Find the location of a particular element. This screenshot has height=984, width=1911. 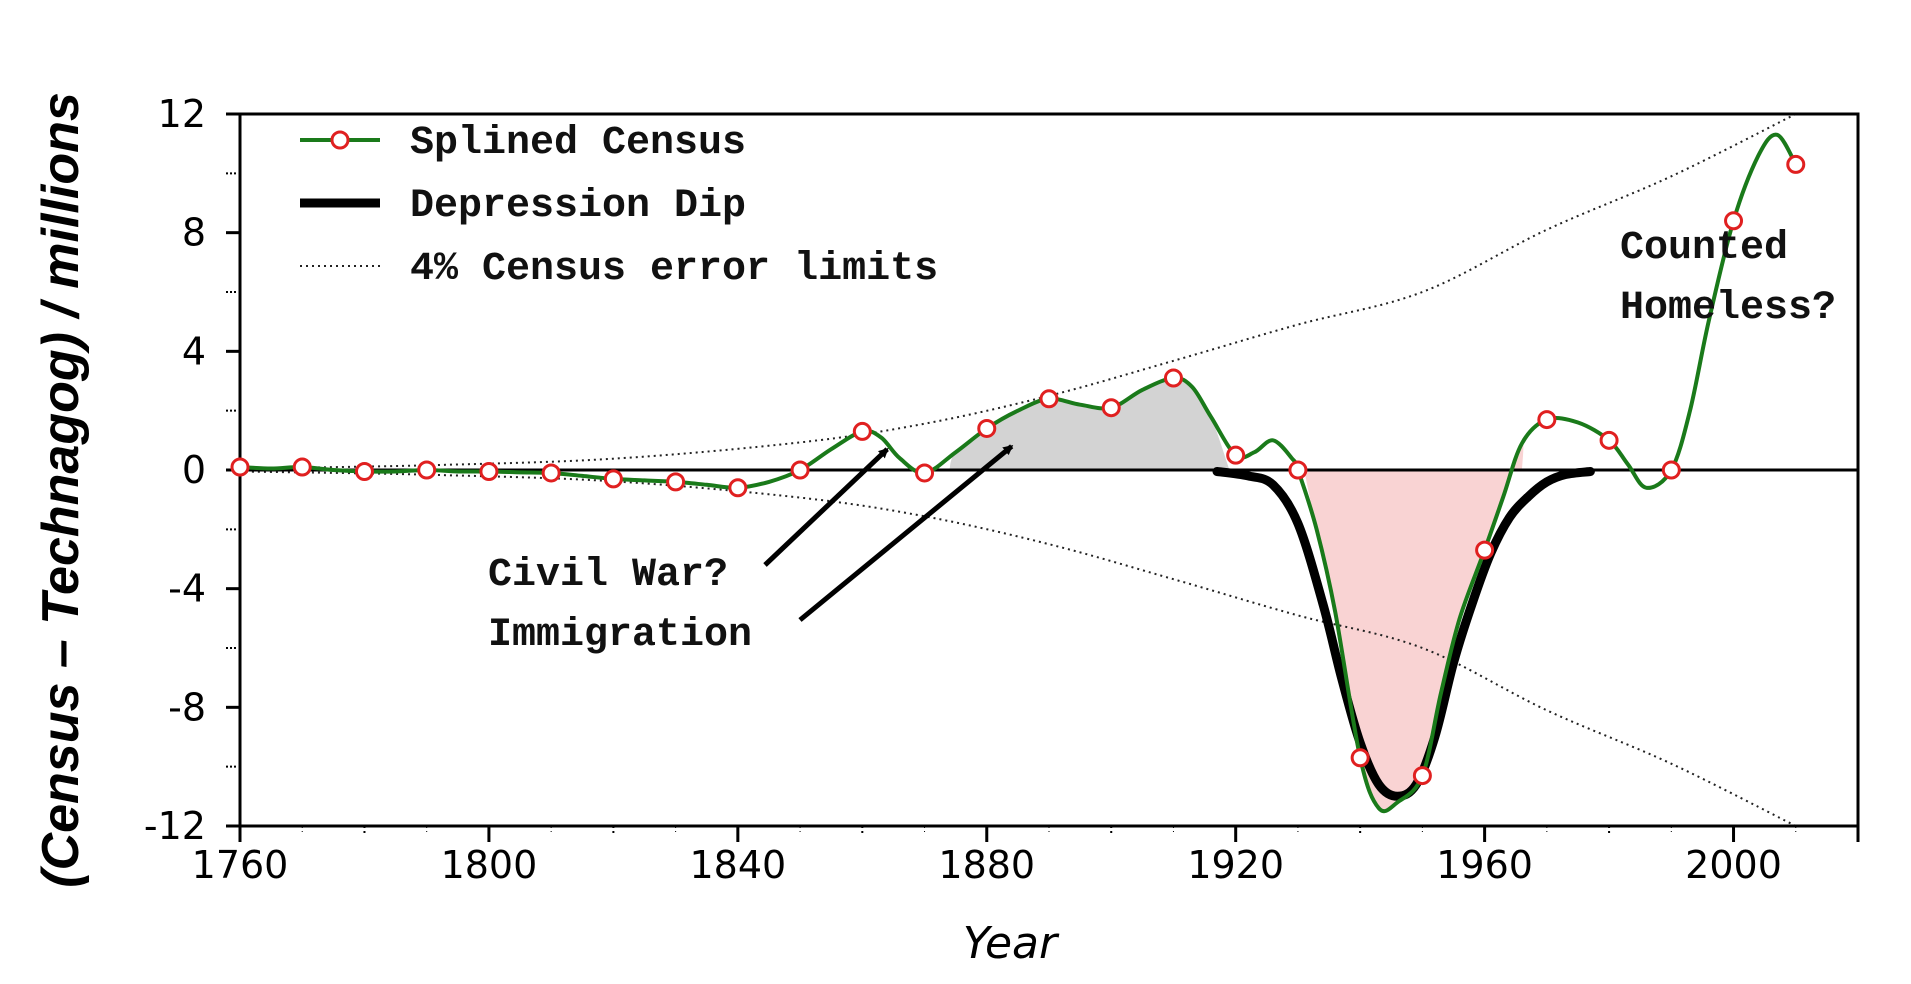

x-tick-label: 1760 is located at coordinates (240, 865).